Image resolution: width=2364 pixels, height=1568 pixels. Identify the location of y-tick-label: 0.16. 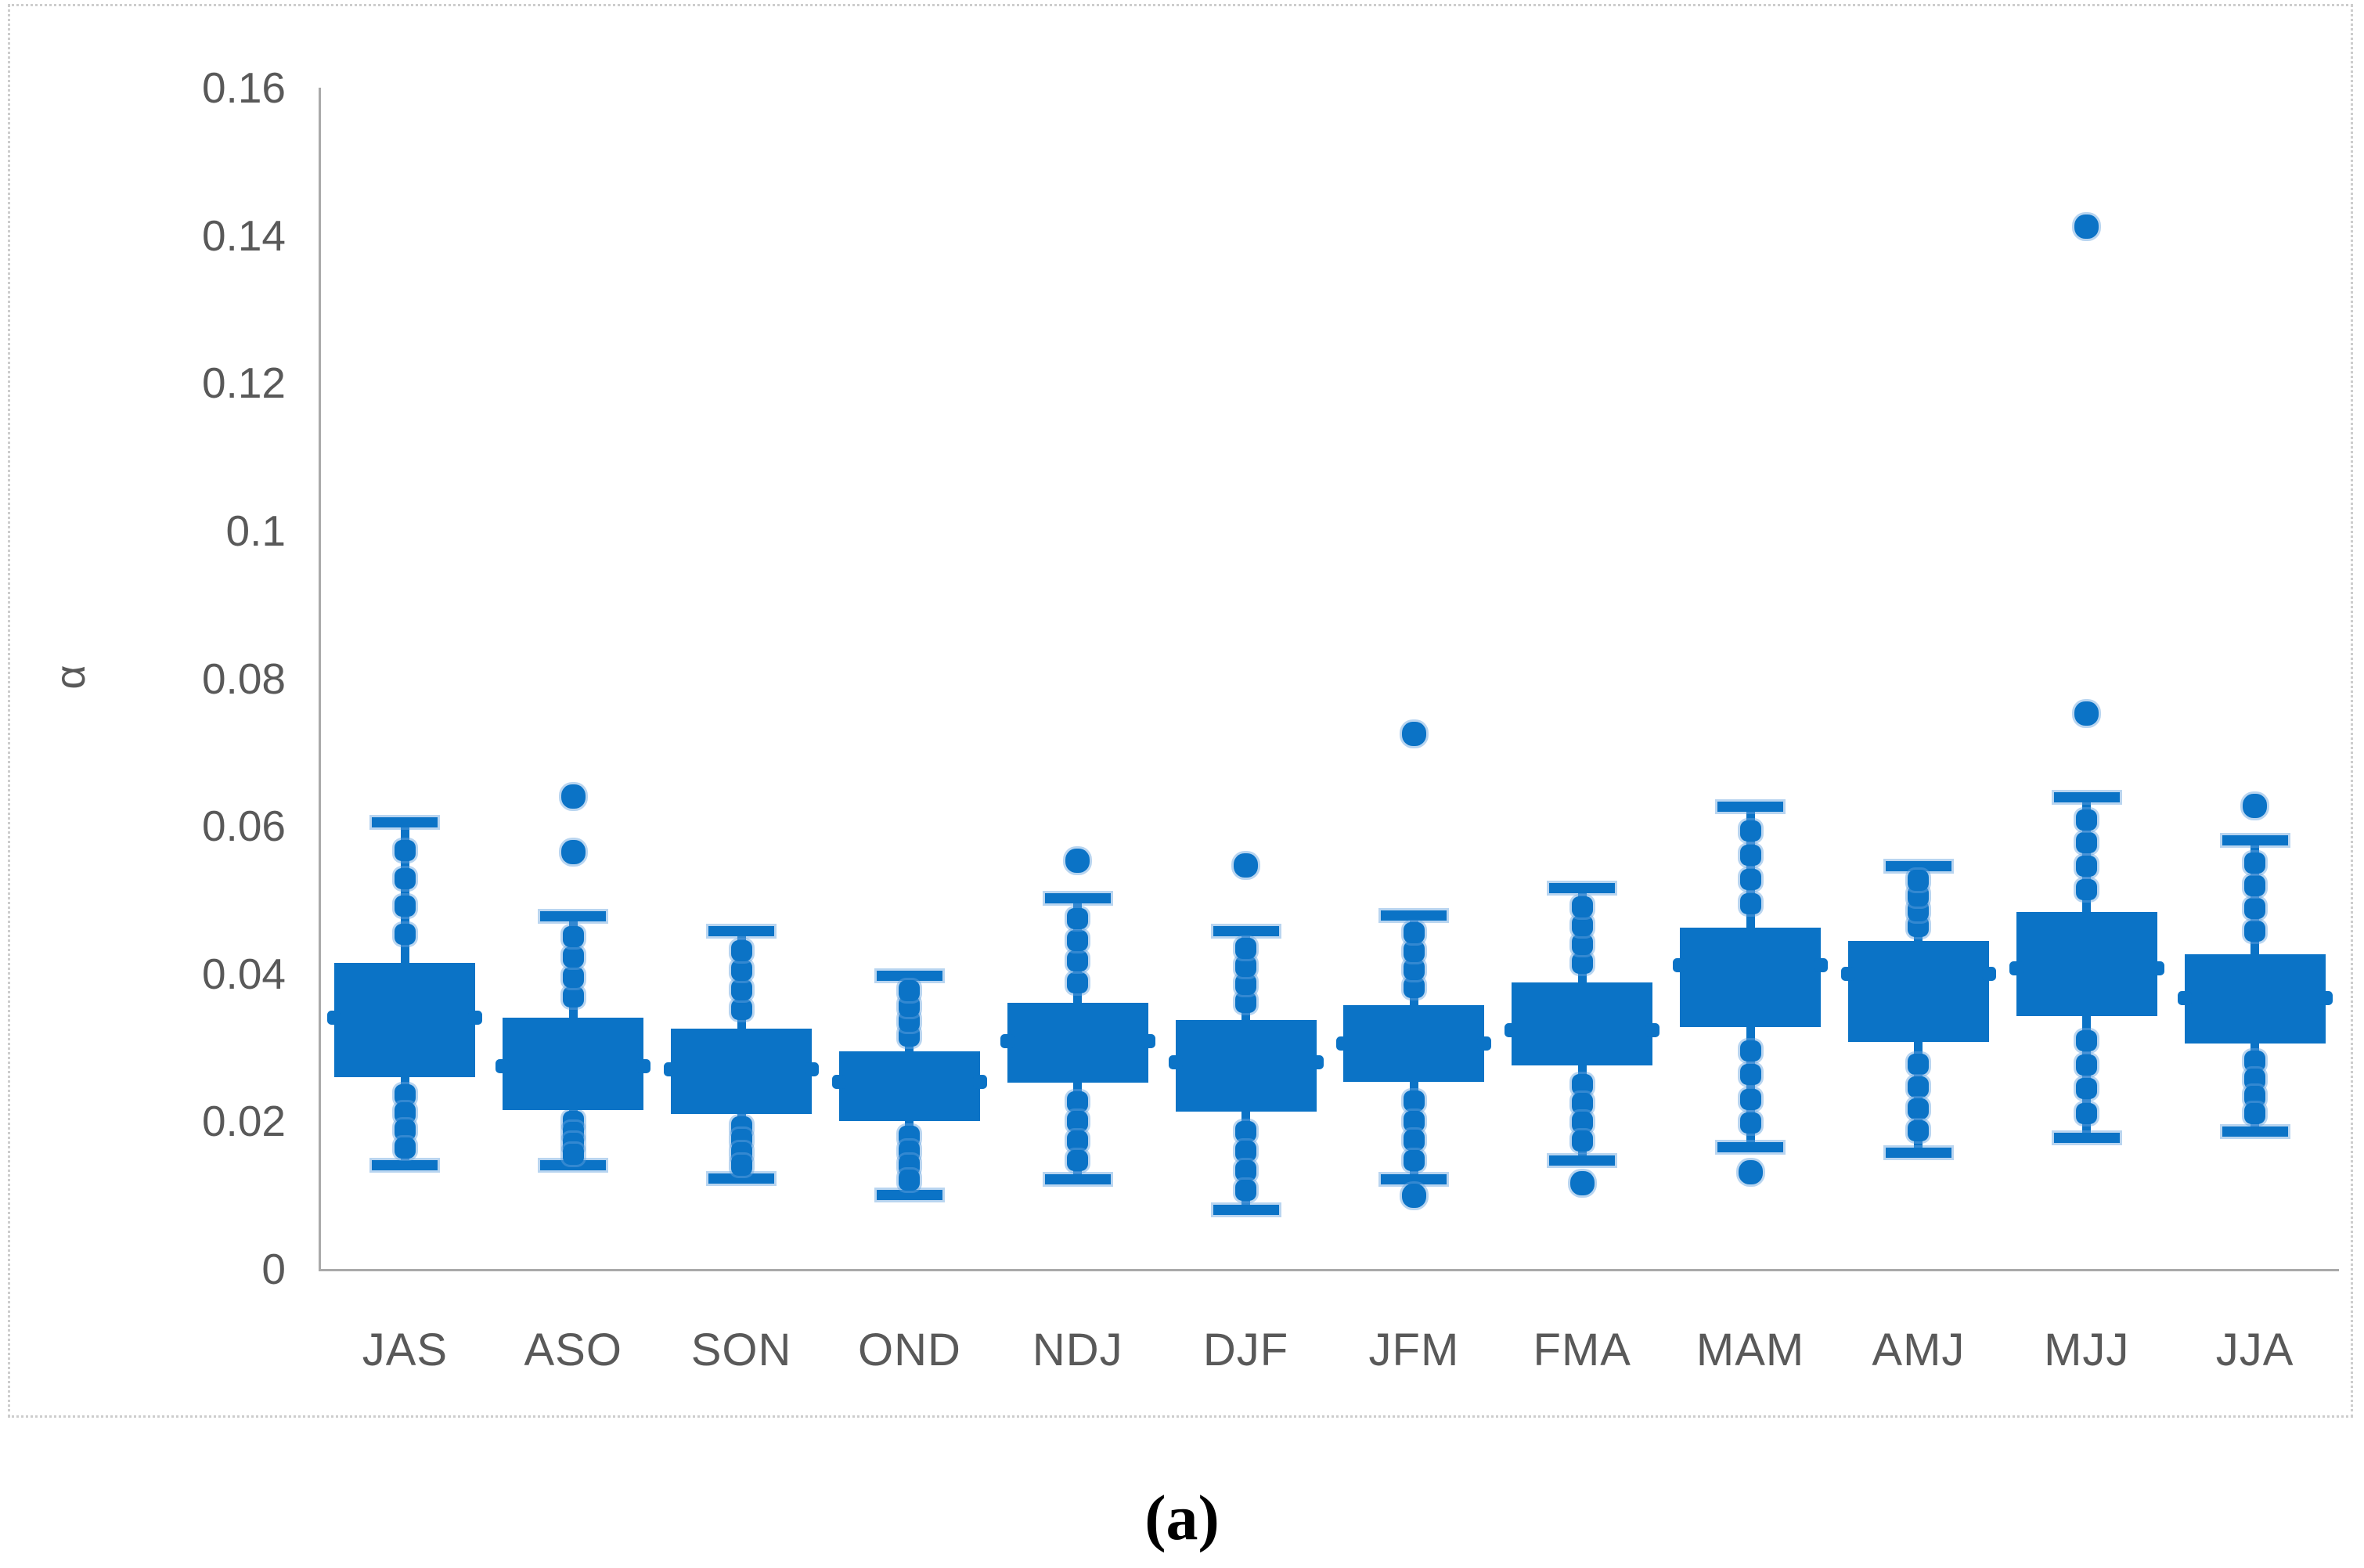
(244, 87).